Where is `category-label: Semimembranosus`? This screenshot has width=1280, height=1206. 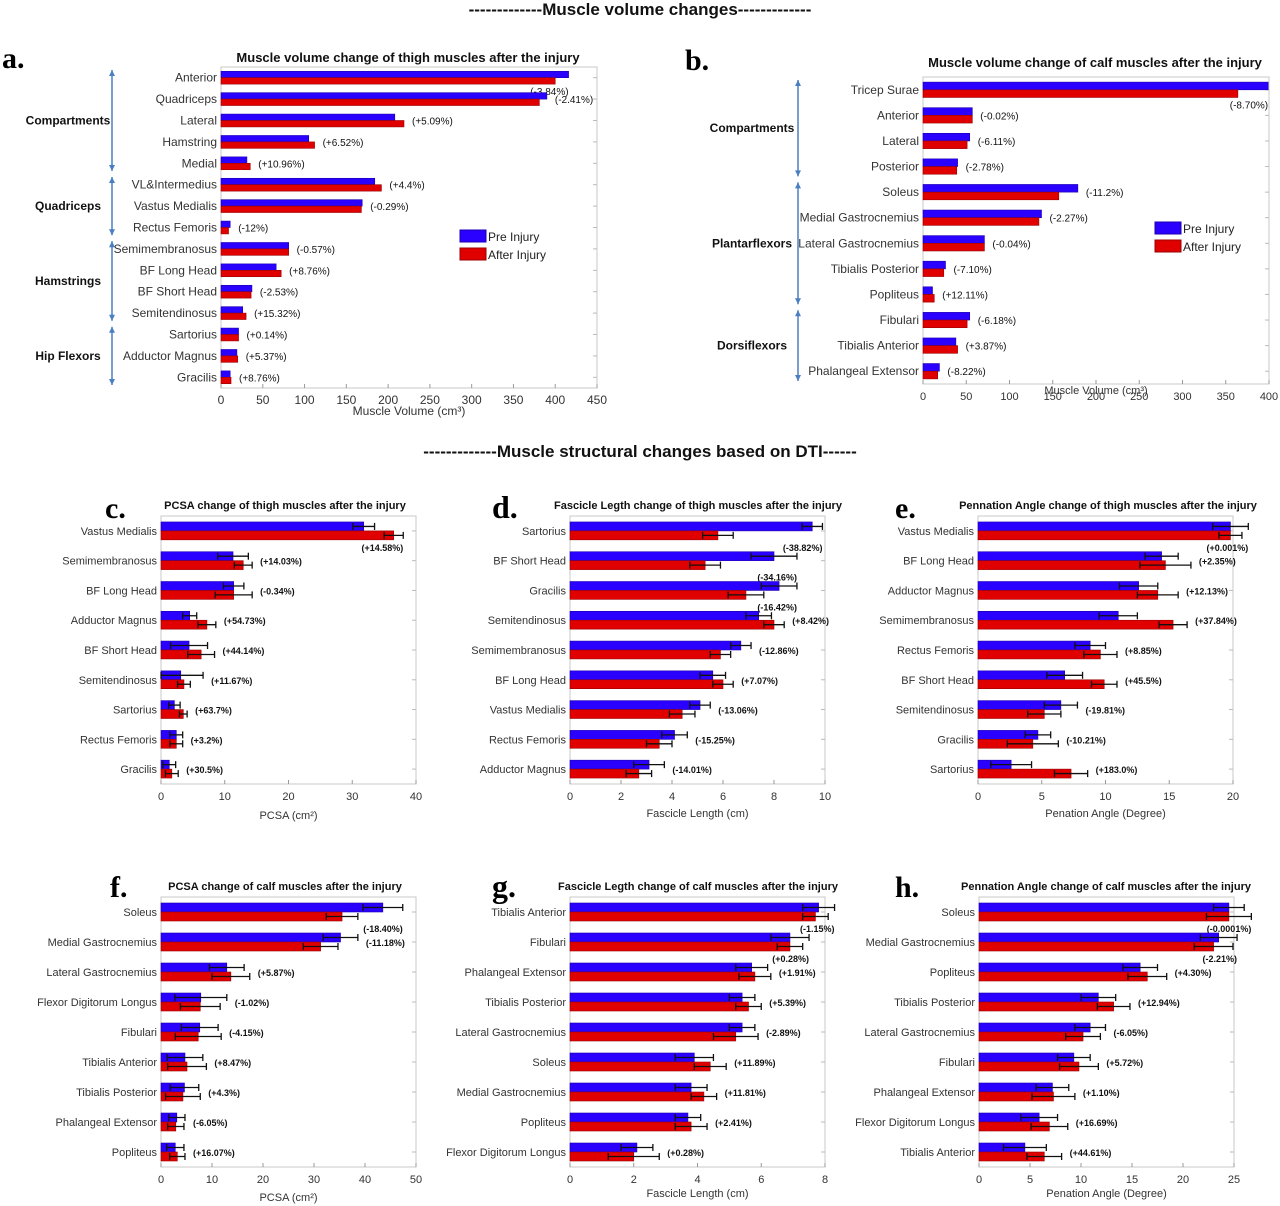
category-label: Semimembranosus is located at coordinates (518, 651).